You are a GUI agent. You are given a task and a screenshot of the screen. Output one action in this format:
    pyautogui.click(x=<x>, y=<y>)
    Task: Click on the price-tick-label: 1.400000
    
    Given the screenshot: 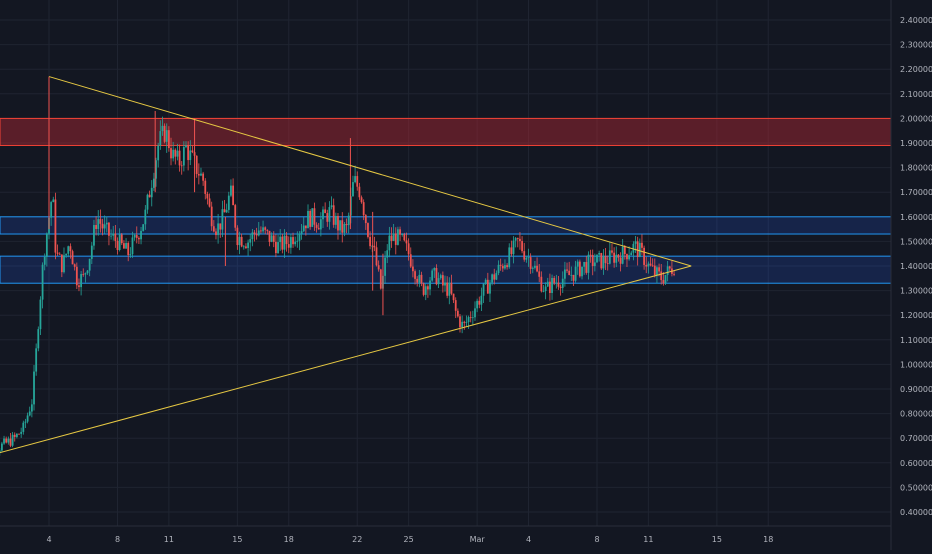 What is the action you would take?
    pyautogui.click(x=916, y=266)
    